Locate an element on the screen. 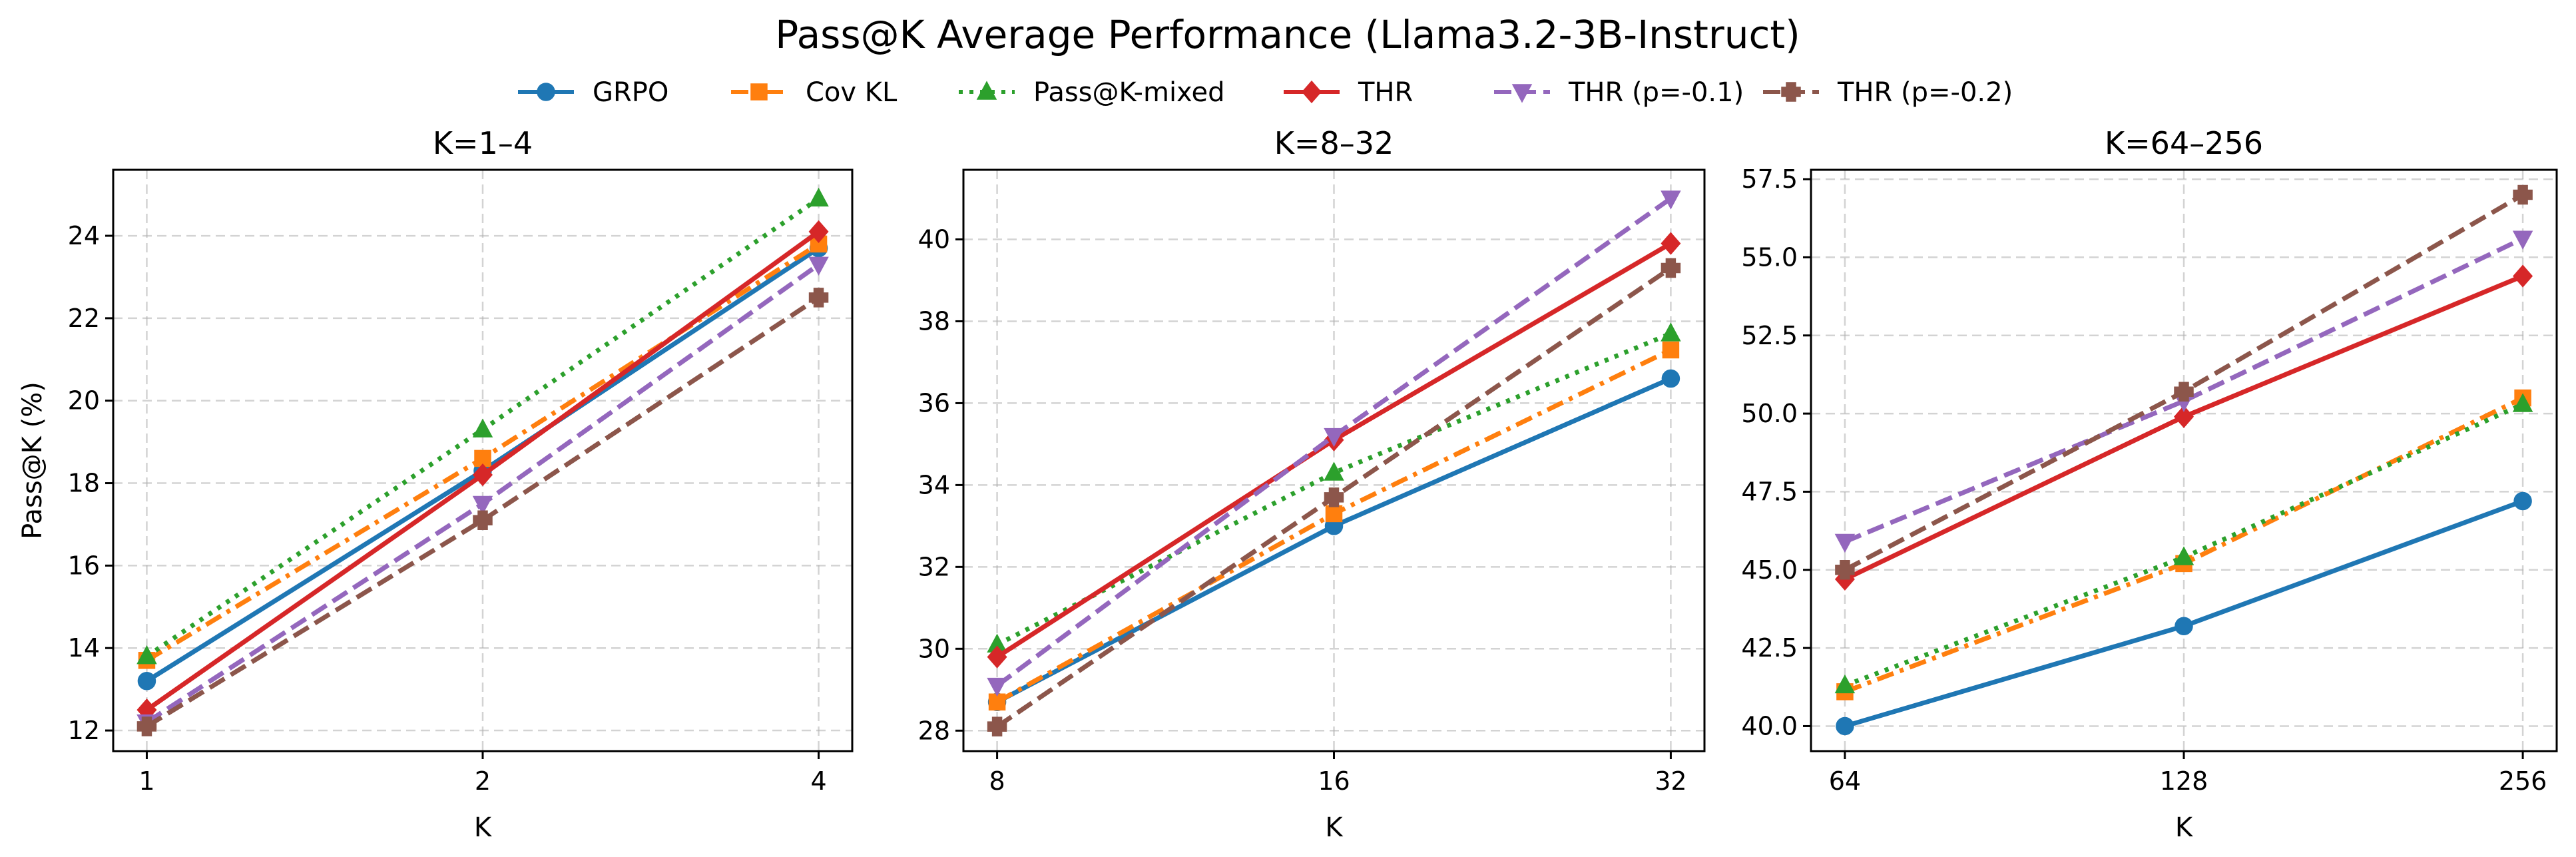 The height and width of the screenshot is (857, 2576). y-tick-label: 30 is located at coordinates (934, 648).